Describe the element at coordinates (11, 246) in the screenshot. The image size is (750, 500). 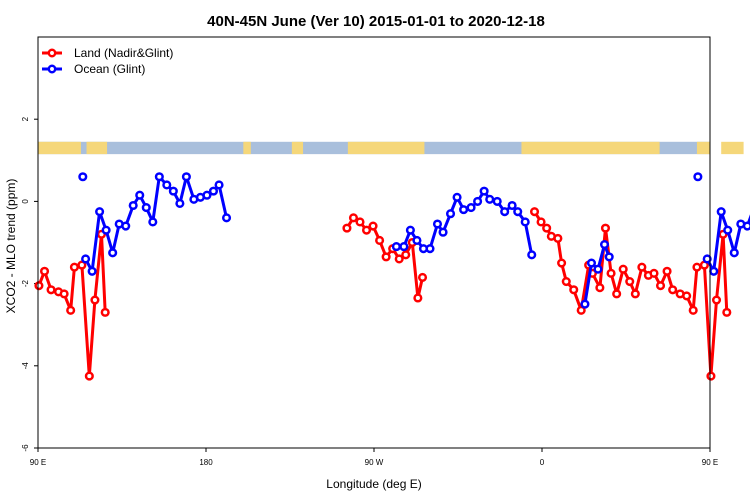
I see `y-axis-label: XCO2 - MLO trend (ppm)` at that location.